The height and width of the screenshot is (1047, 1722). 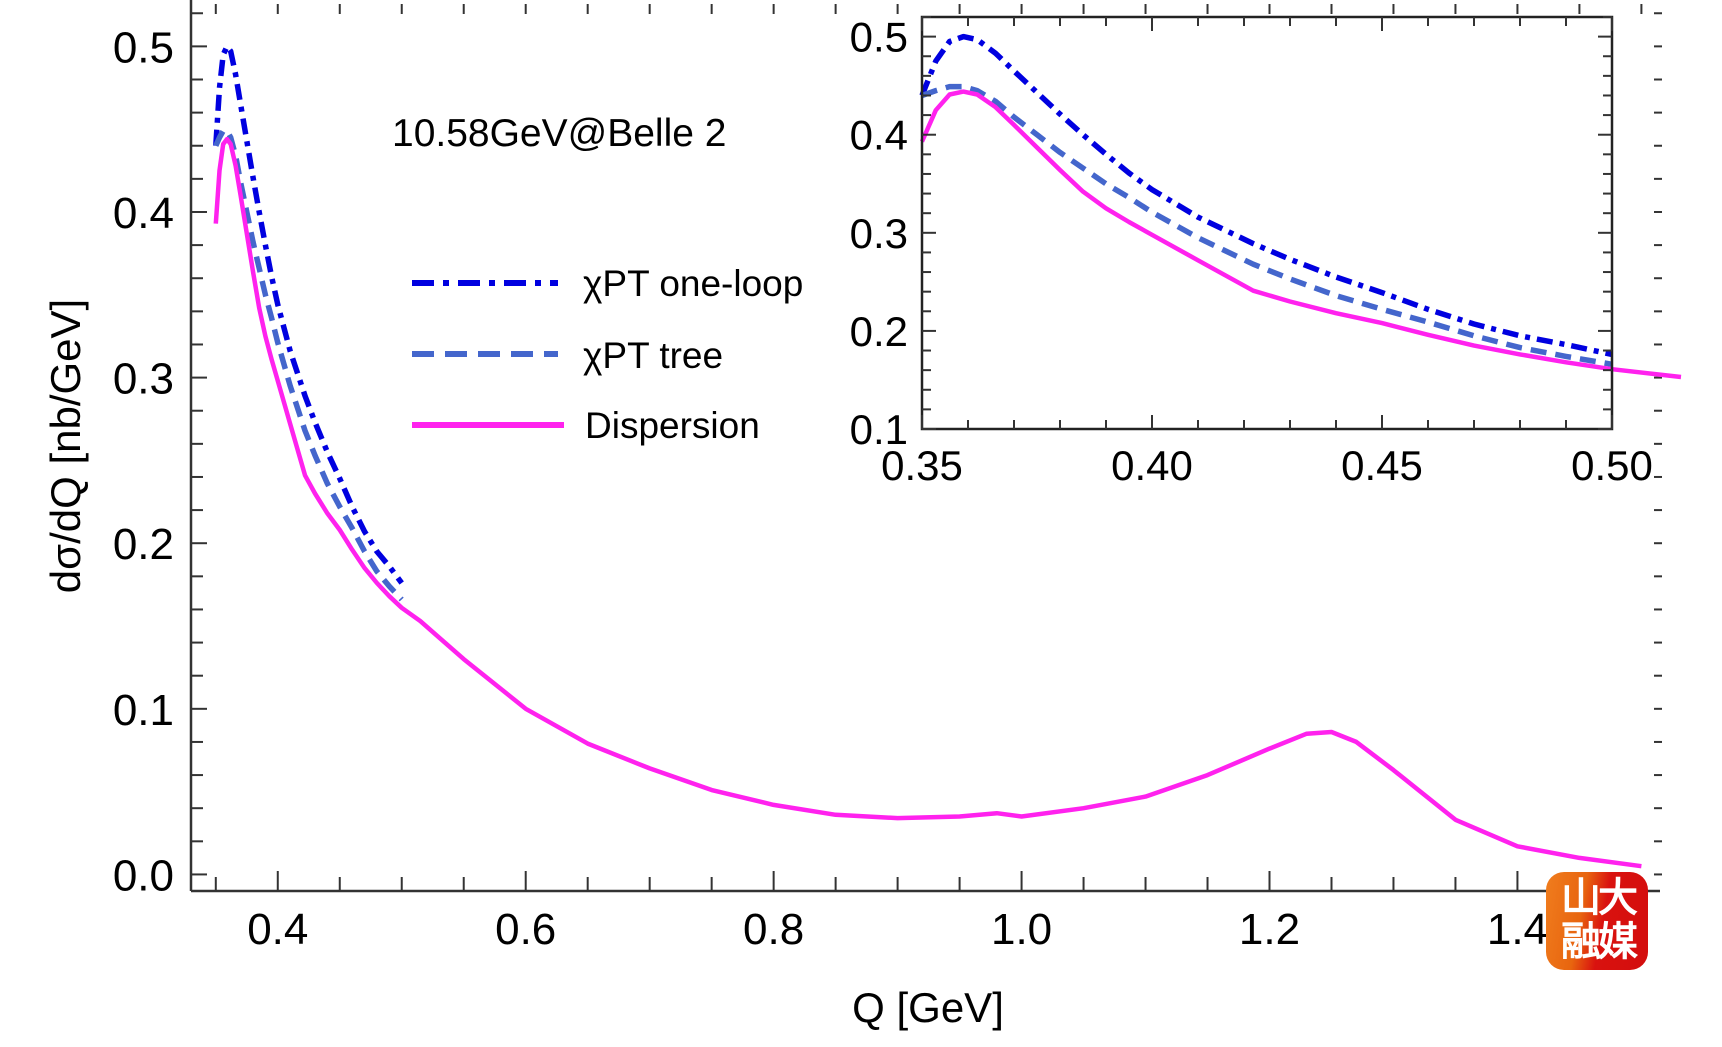 What do you see at coordinates (879, 37) in the screenshot?
I see `inset-y-tick-label: 0.5` at bounding box center [879, 37].